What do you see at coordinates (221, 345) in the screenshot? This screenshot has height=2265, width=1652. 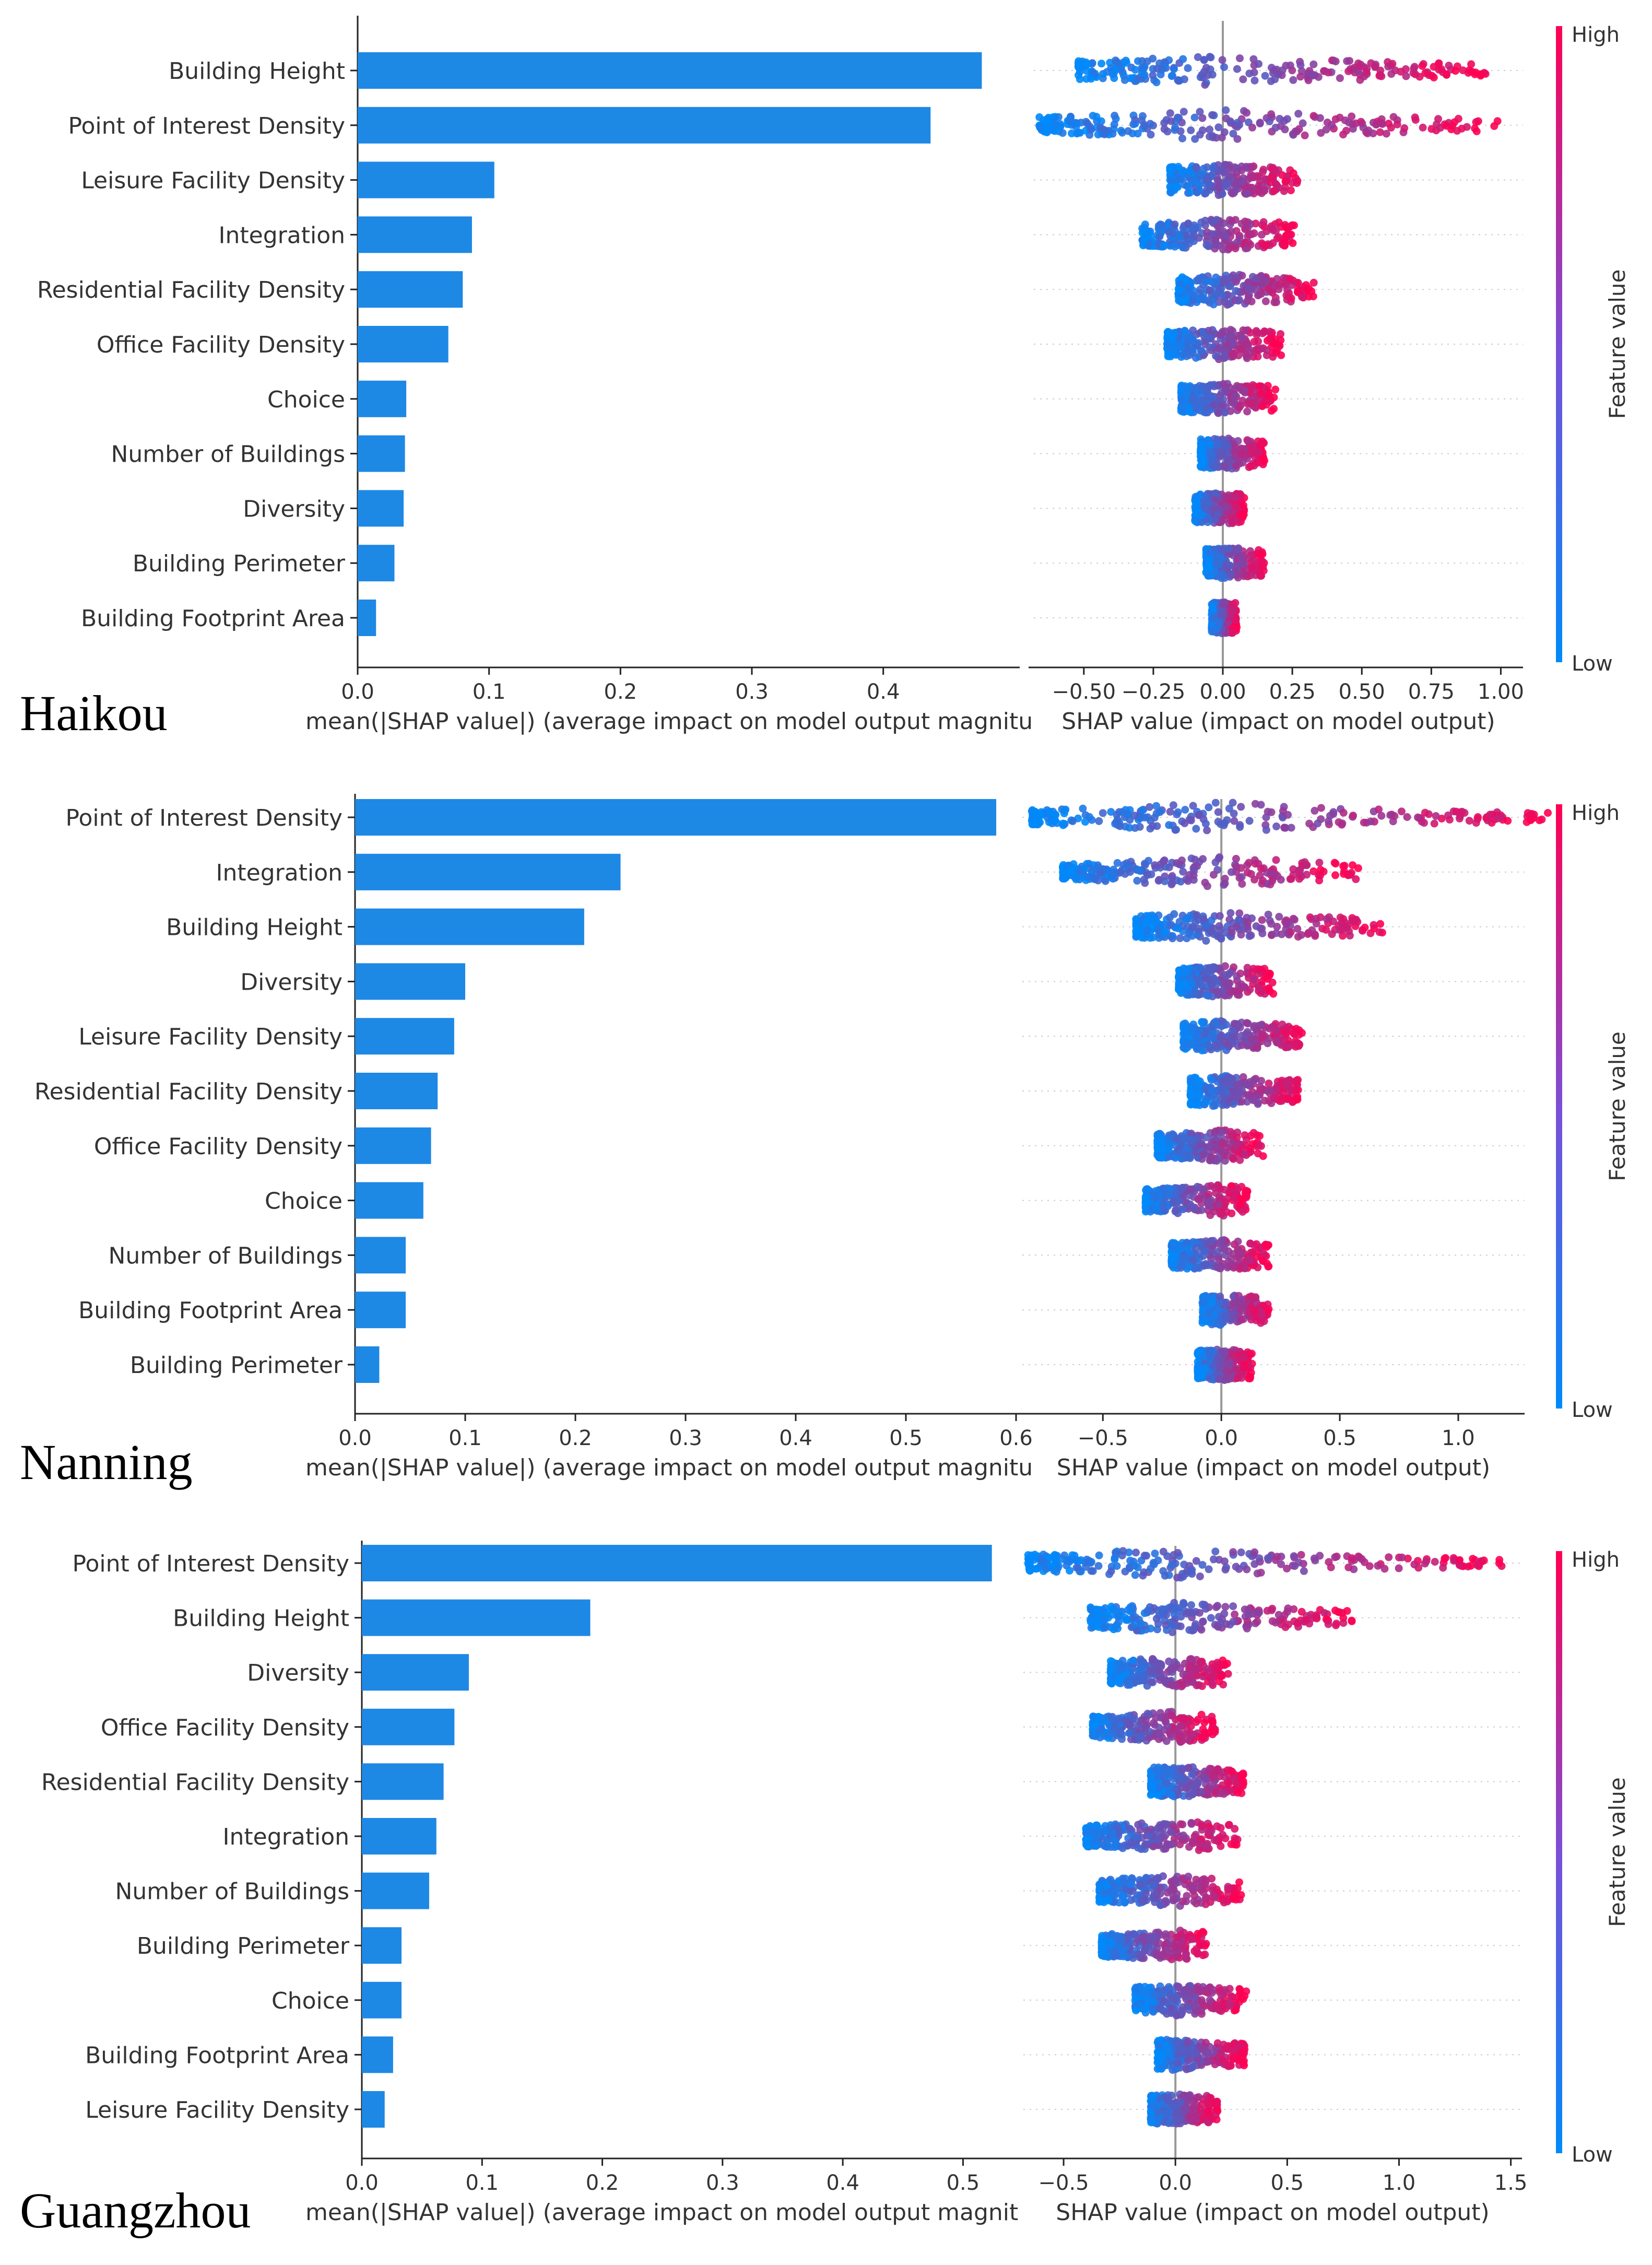 I see `feature-label: Office Facility Density` at bounding box center [221, 345].